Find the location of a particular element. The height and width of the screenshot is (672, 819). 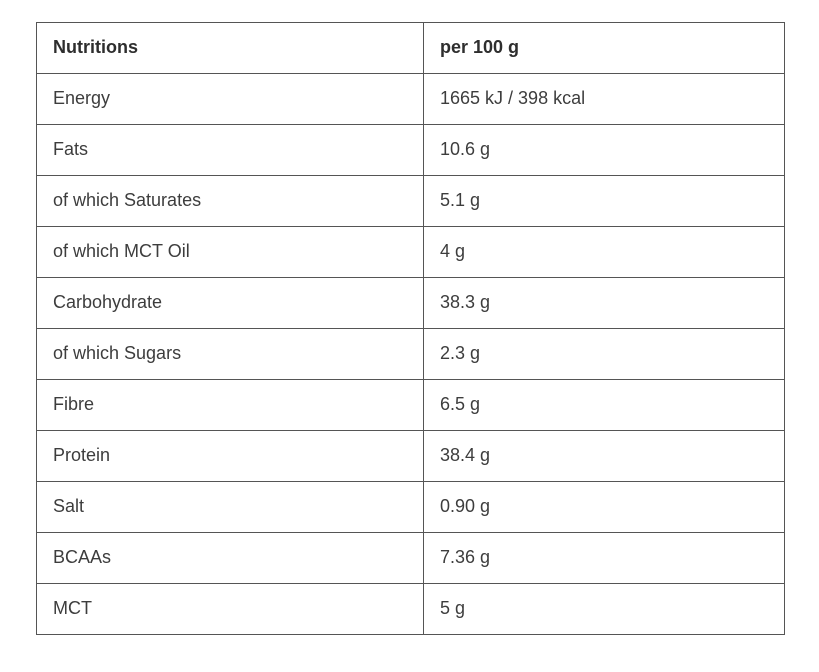

nutrient-value-cell: 10.6 g is located at coordinates (604, 150).